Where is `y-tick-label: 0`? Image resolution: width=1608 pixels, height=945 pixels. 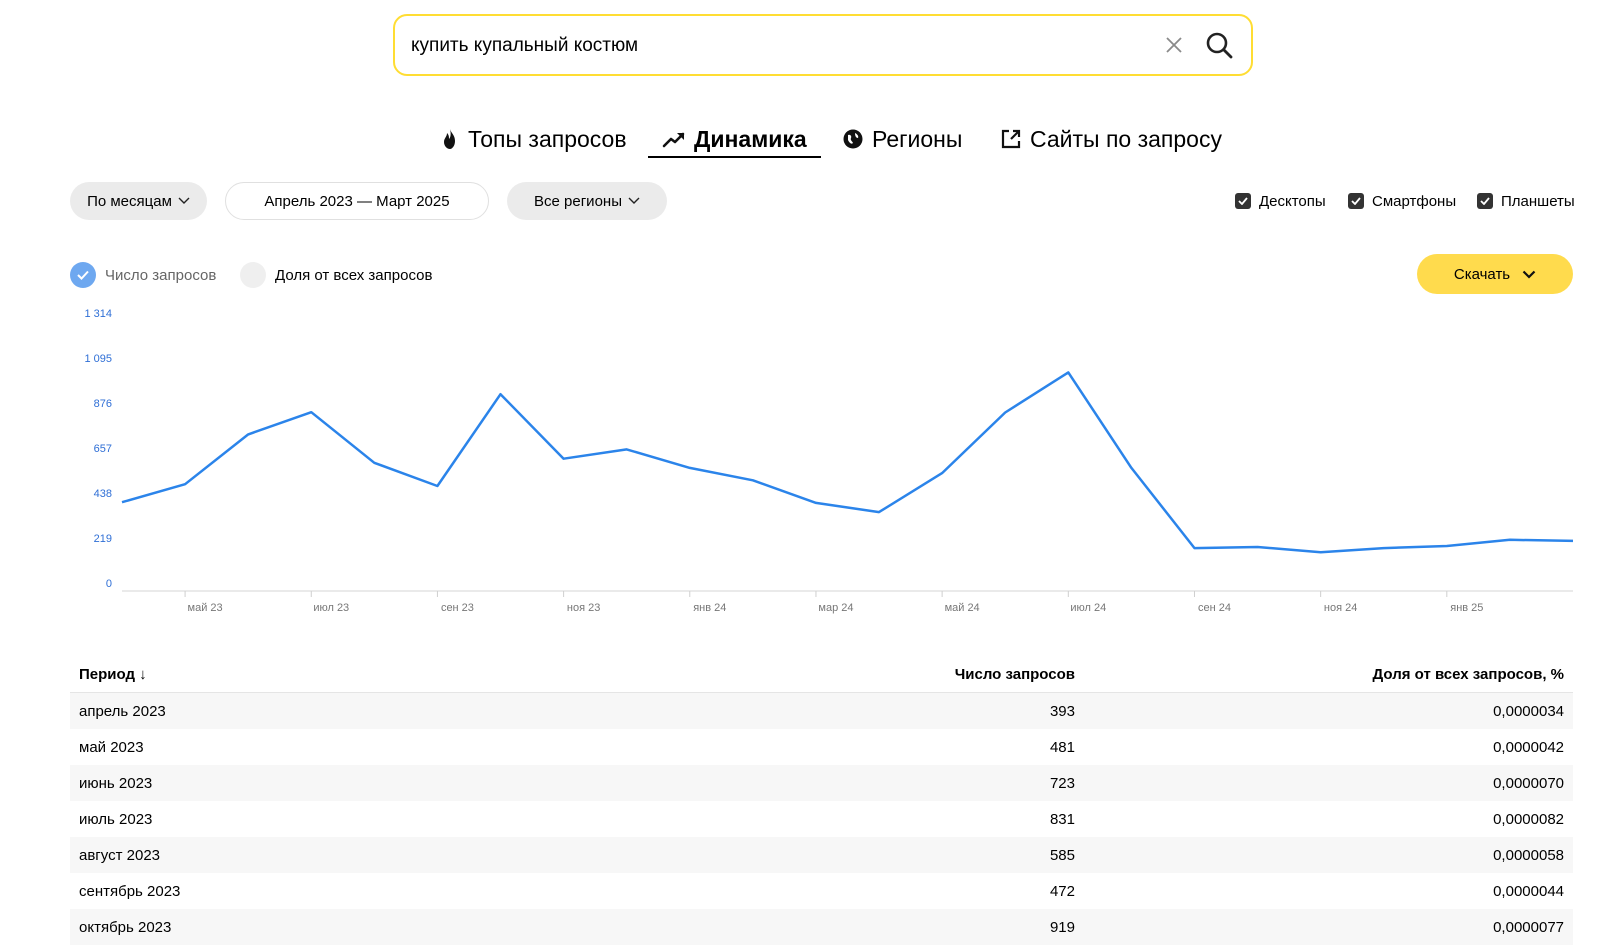 y-tick-label: 0 is located at coordinates (109, 584).